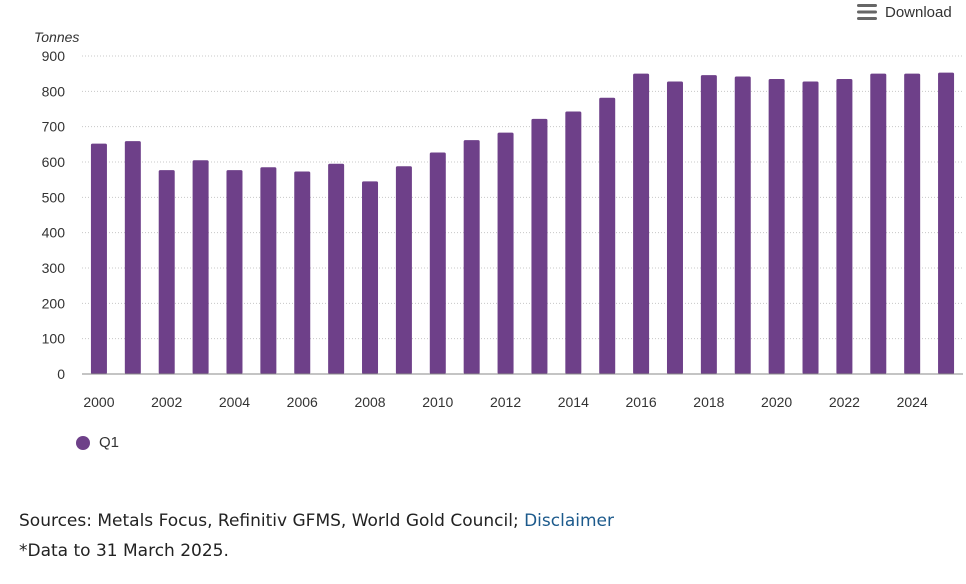 This screenshot has width=966, height=584. I want to click on x-tick-label: 2002, so click(166, 402).